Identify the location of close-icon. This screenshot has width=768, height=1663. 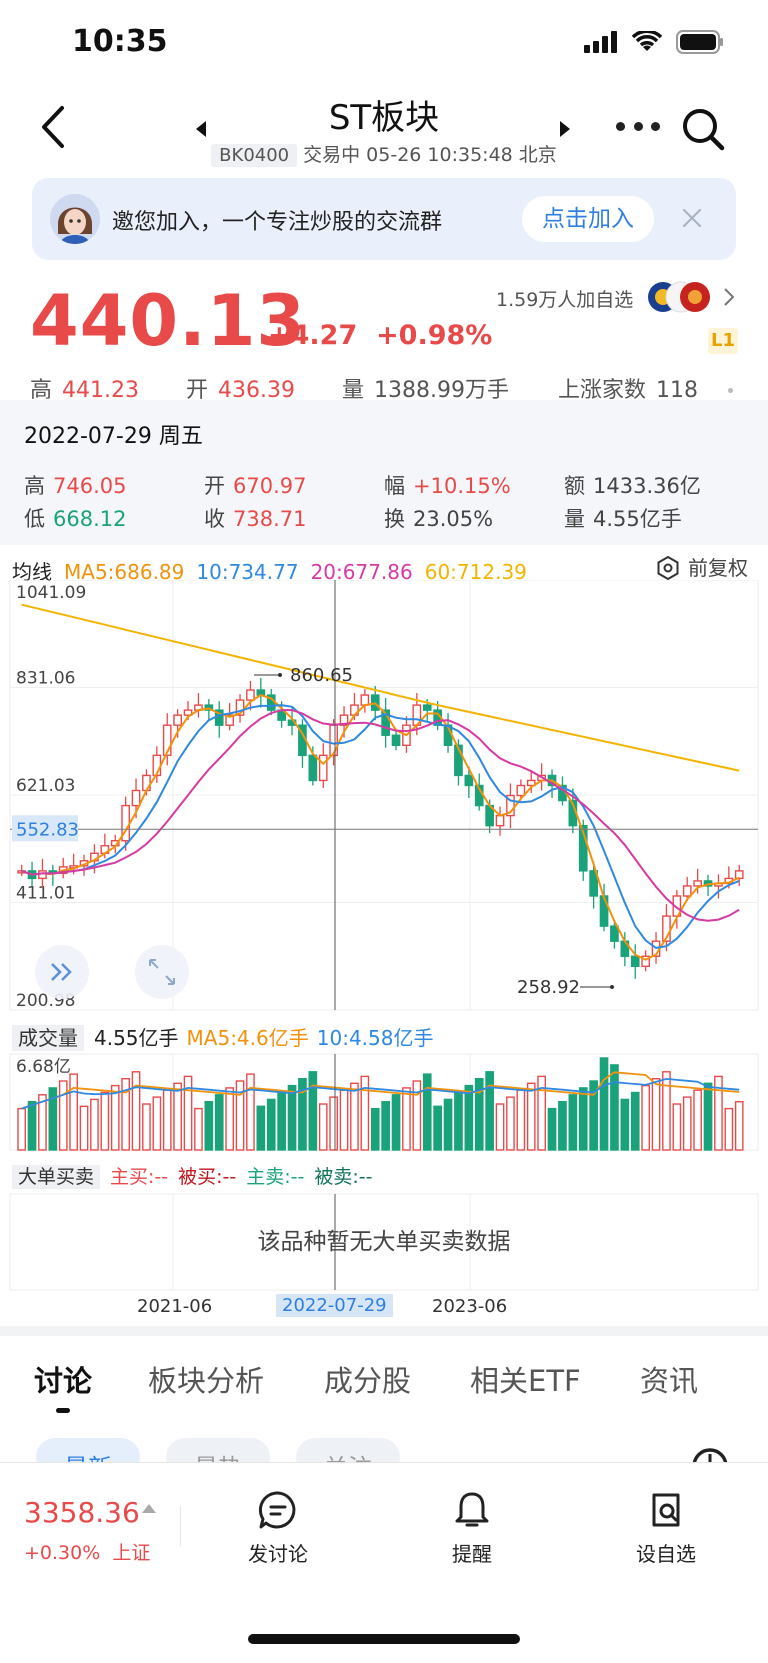
(692, 218).